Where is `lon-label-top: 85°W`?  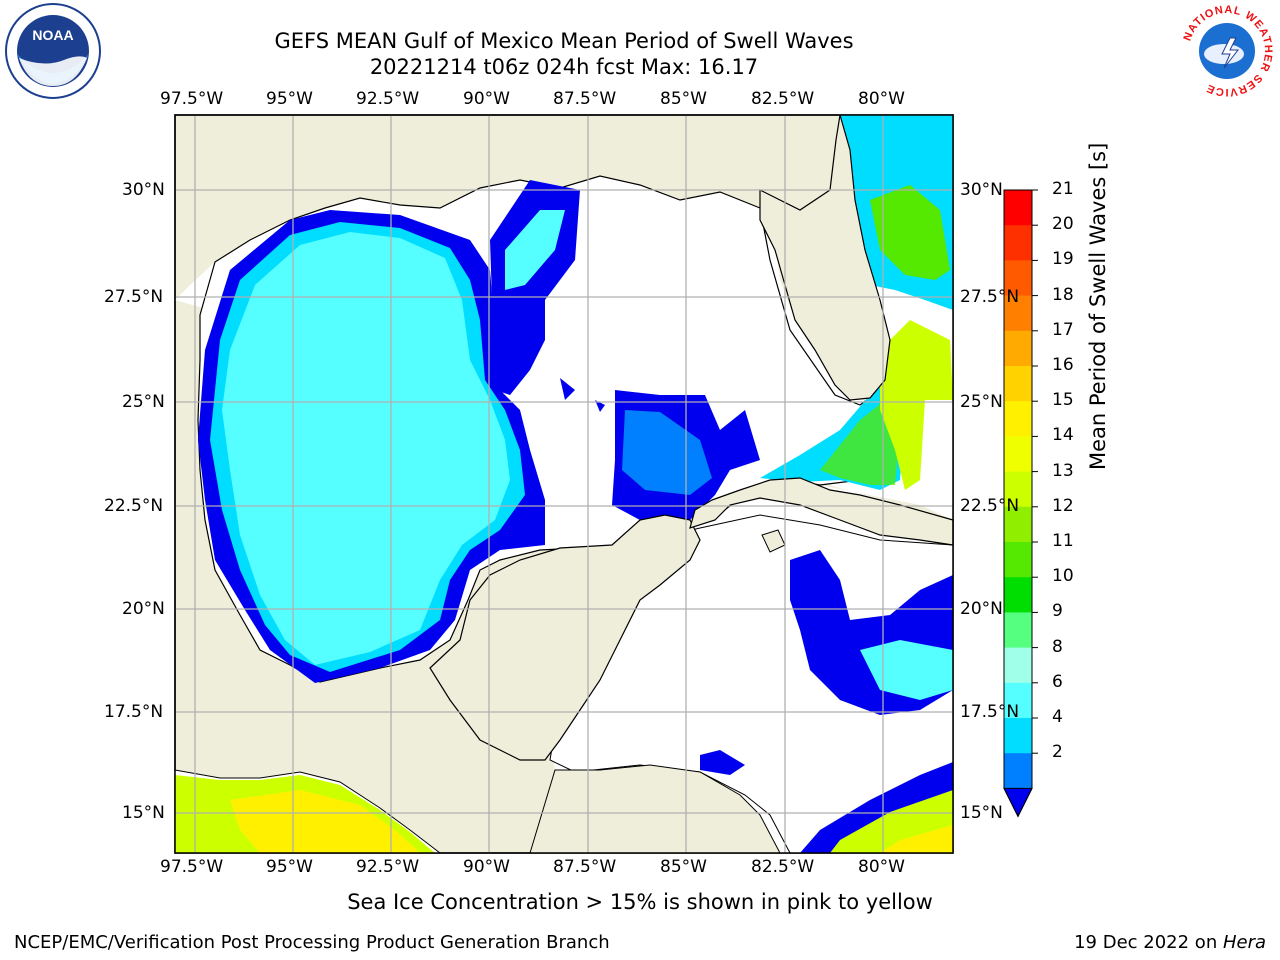
lon-label-top: 85°W is located at coordinates (683, 99).